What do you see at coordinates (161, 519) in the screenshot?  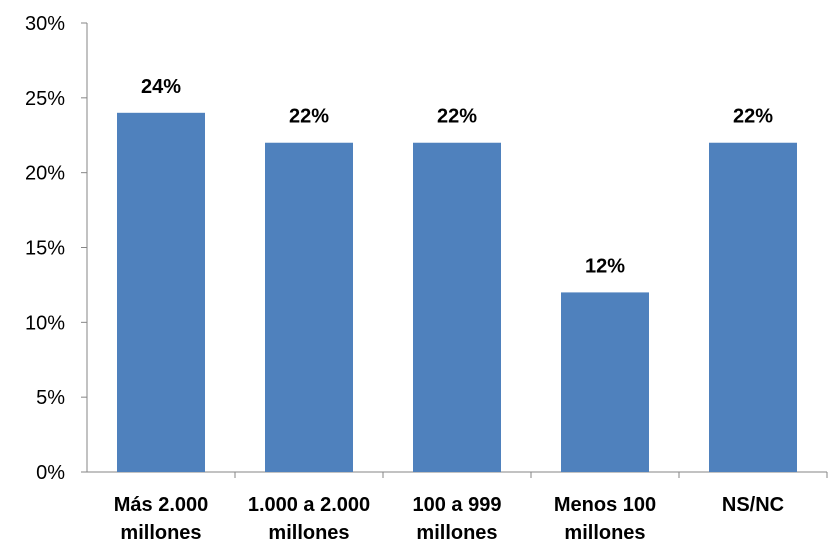 I see `category-label: Más 2.000 millones` at bounding box center [161, 519].